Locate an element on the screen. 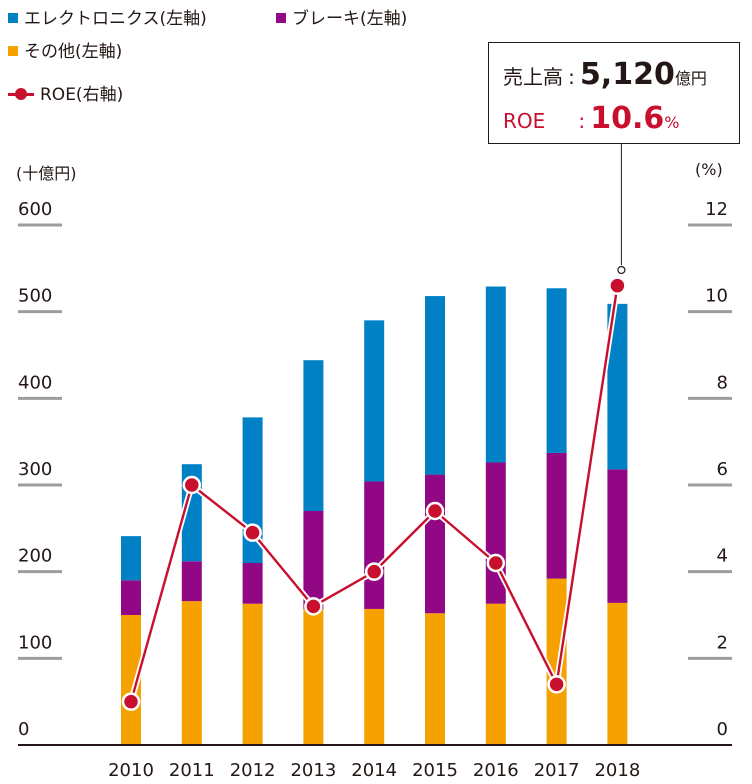 The height and width of the screenshot is (784, 752). bar-other-2010 is located at coordinates (131, 680).